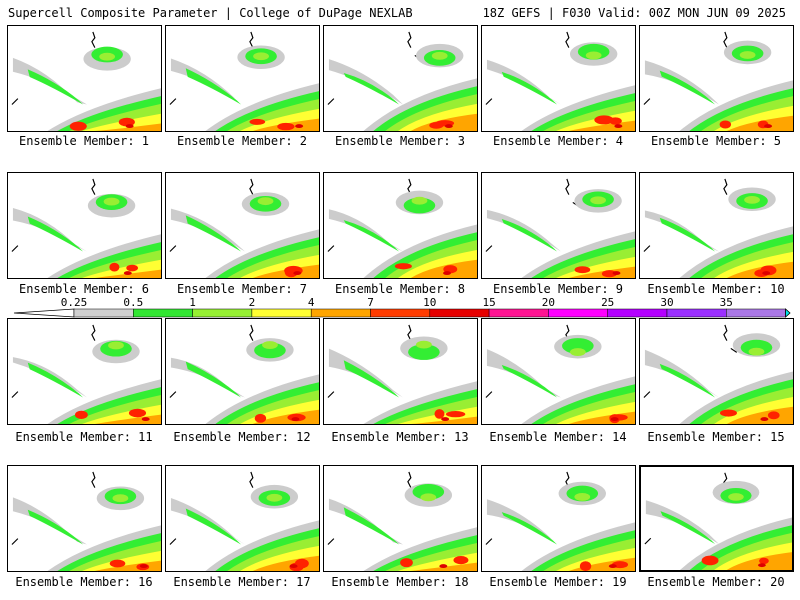 This screenshot has width=800, height=600. I want to click on legend-arrow-left, so click(44, 313).